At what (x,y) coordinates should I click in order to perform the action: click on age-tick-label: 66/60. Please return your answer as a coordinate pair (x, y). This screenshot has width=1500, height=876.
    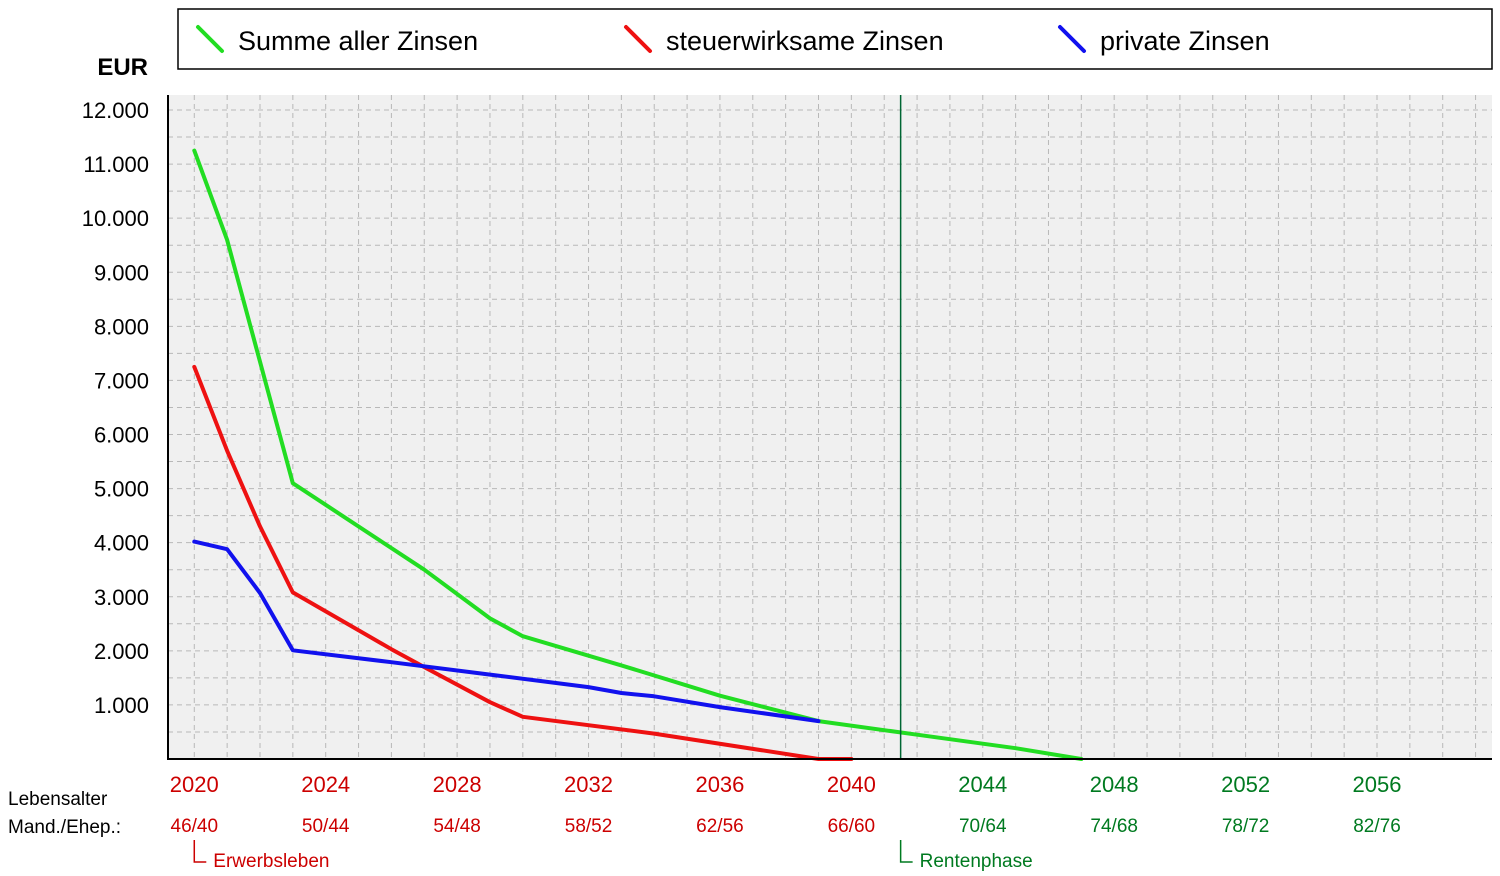
    Looking at the image, I should click on (852, 826).